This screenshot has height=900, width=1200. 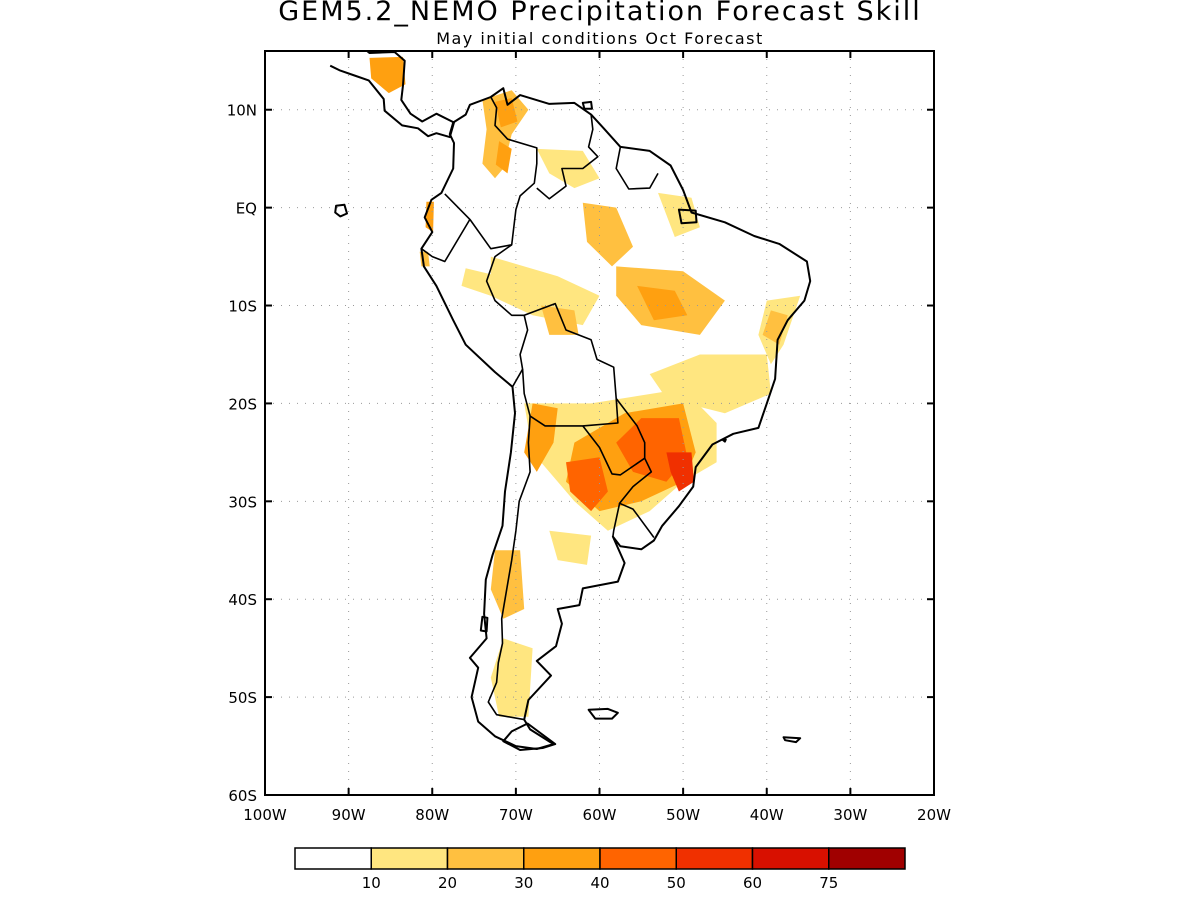 What do you see at coordinates (265, 815) in the screenshot?
I see `lon-tick-label: 100W` at bounding box center [265, 815].